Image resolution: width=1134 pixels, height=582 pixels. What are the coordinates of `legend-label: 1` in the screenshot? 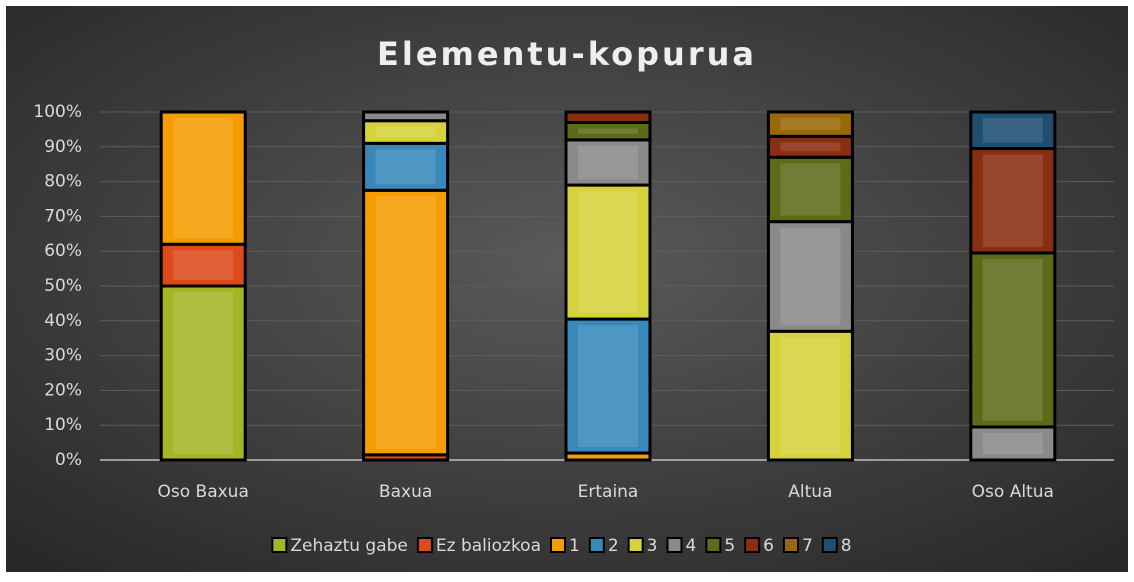 It's located at (574, 546).